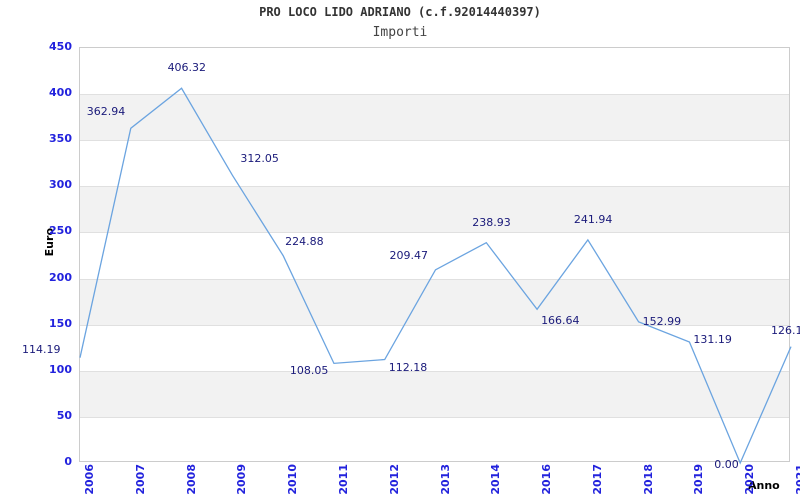 The width and height of the screenshot is (800, 500). What do you see at coordinates (60, 46) in the screenshot?
I see `y-tick-label: 450` at bounding box center [60, 46].